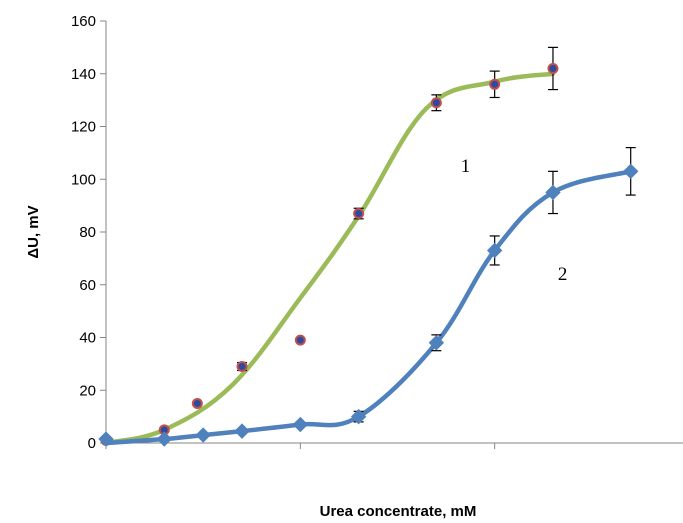 Image resolution: width=683 pixels, height=523 pixels. What do you see at coordinates (33, 231) in the screenshot?
I see `y-axis-title: ΔU, mV` at bounding box center [33, 231].